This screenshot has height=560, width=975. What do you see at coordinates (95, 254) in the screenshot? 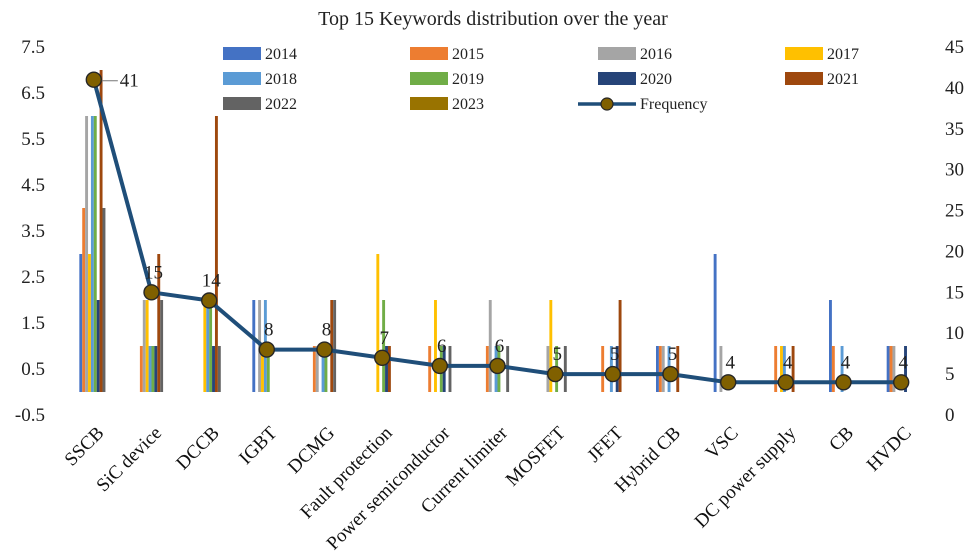
I see `bar-2019-sscb` at bounding box center [95, 254].